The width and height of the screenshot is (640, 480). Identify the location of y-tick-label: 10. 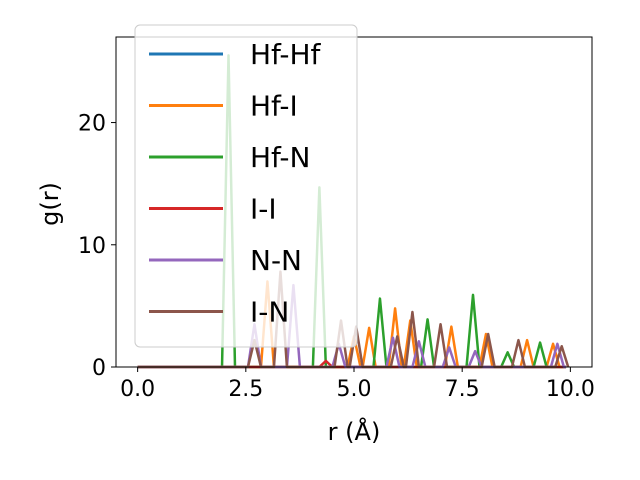
(92, 246).